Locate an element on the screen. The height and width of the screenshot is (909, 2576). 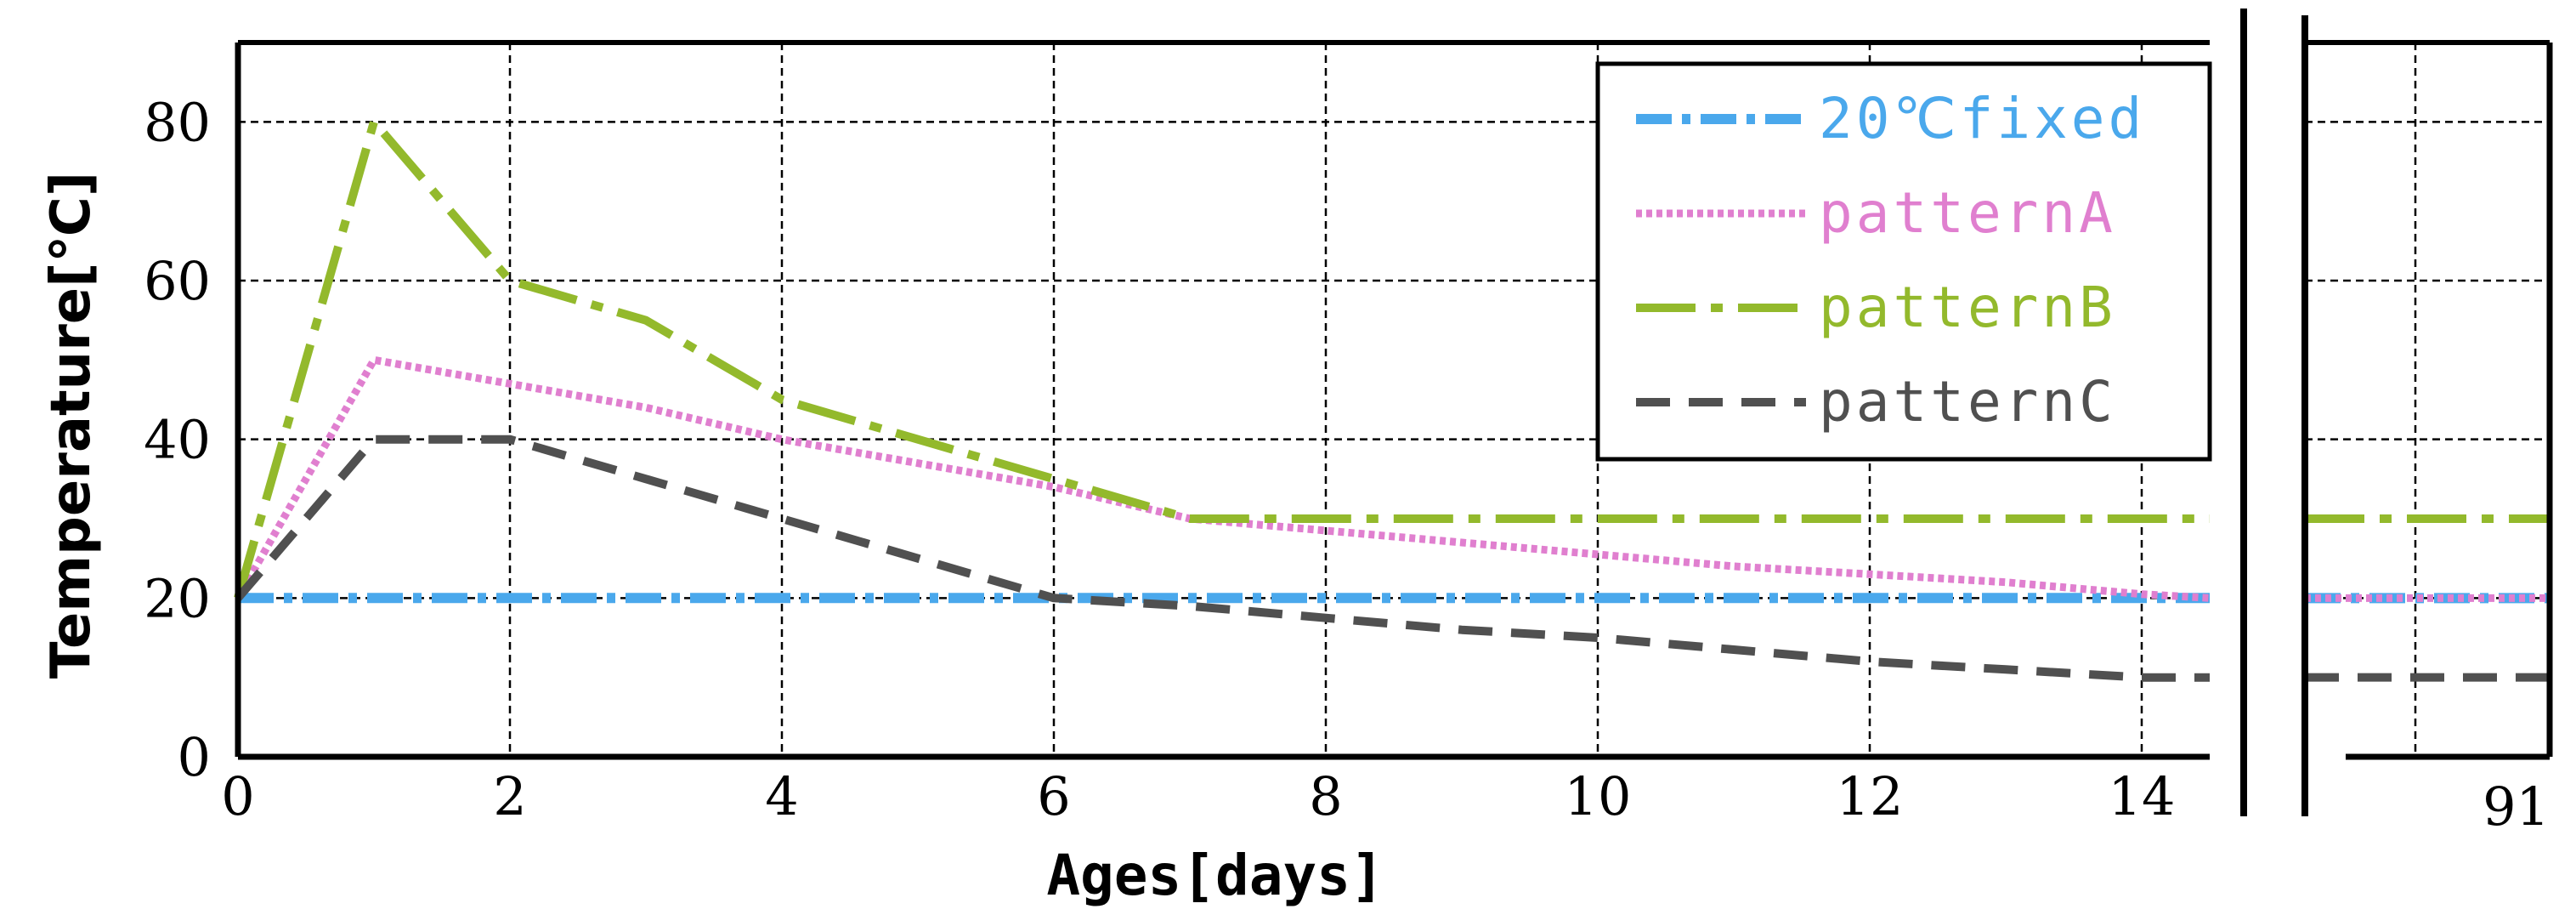
x-tick-label: 4 is located at coordinates (781, 796).